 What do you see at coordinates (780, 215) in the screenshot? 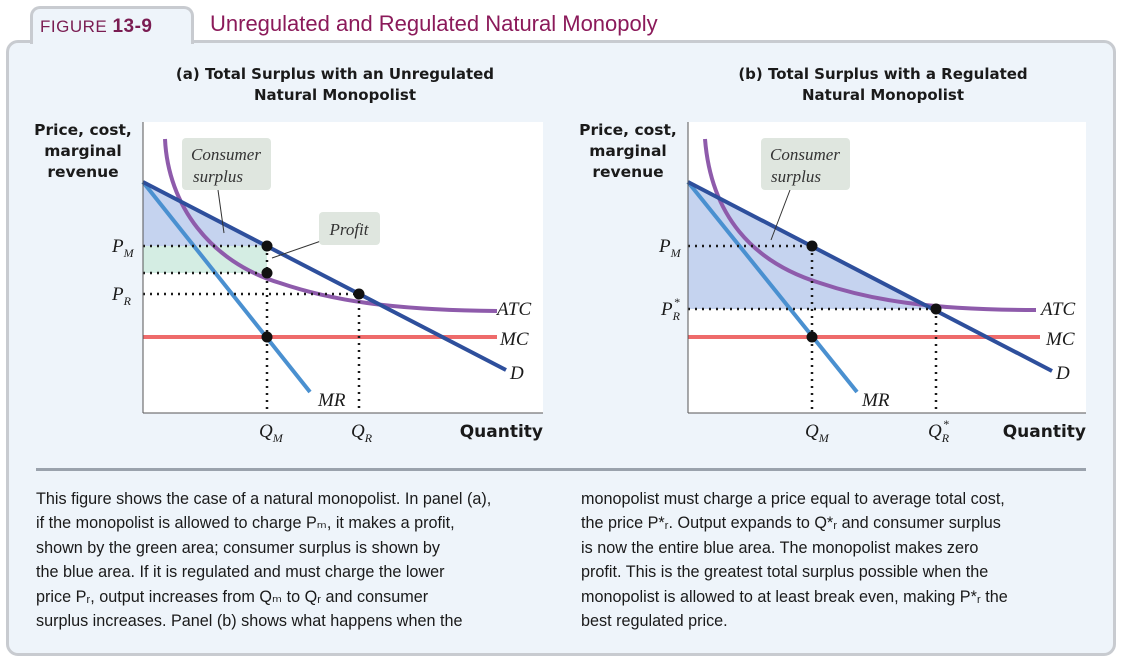
I see `panel-b-cs-leader` at bounding box center [780, 215].